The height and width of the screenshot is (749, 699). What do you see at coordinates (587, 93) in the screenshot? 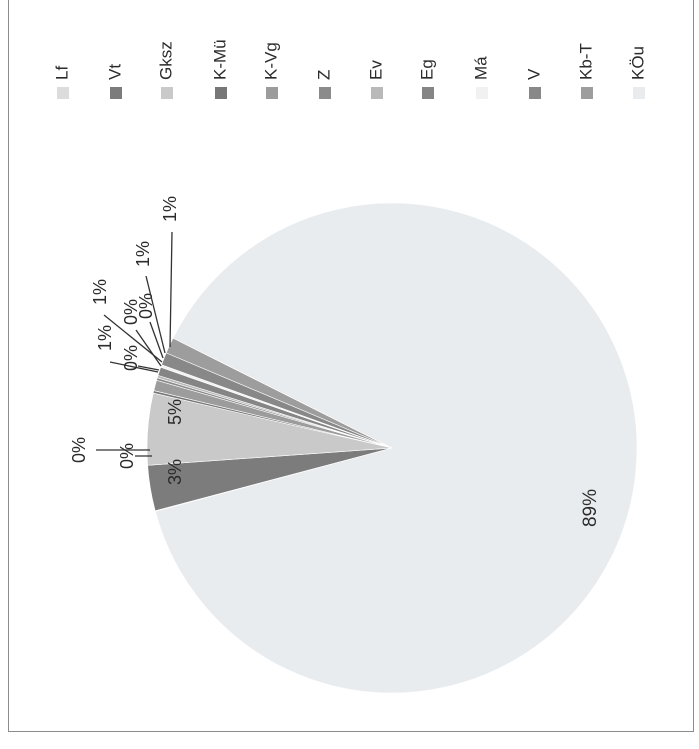
I see `legend-swatch-kb-t` at bounding box center [587, 93].